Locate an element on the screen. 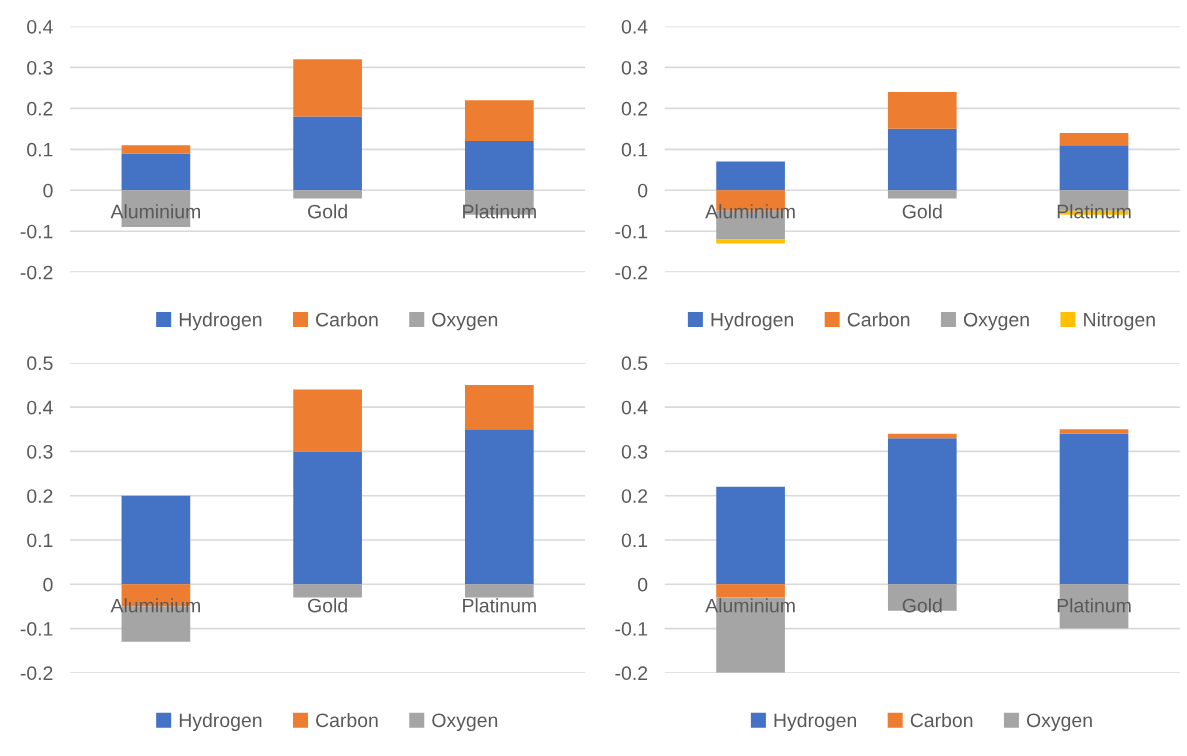 This screenshot has height=756, width=1187. legend-label: Nitrogen is located at coordinates (1119, 321).